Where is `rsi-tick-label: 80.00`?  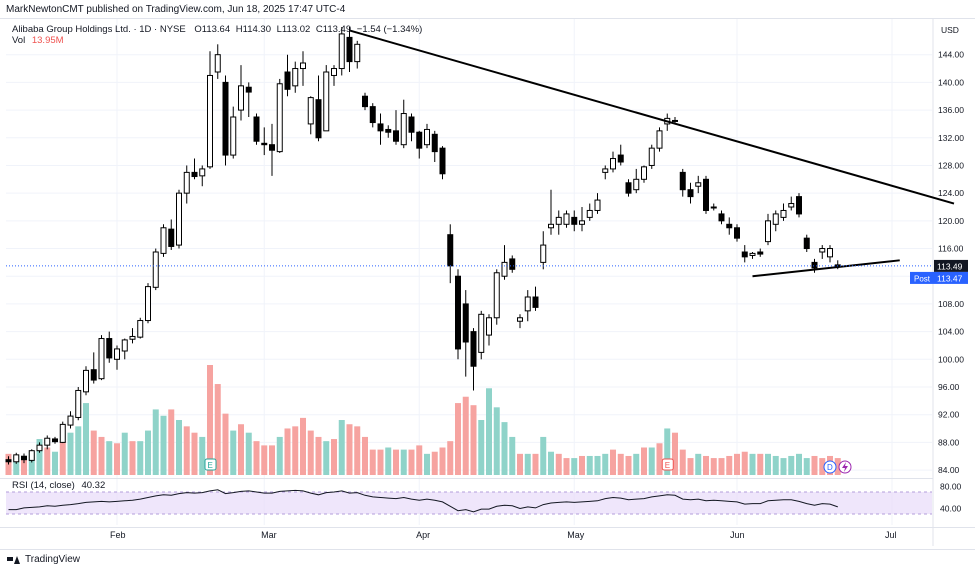
rsi-tick-label: 80.00 is located at coordinates (951, 487).